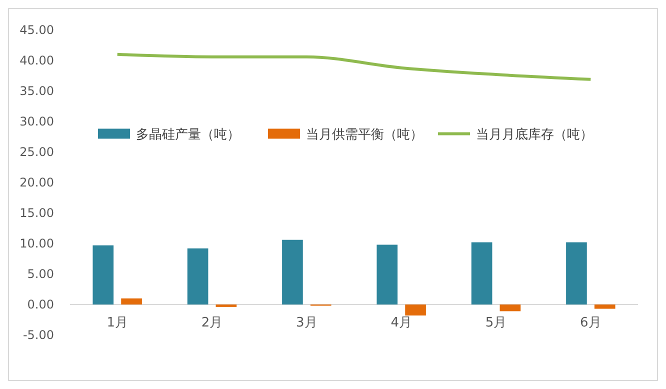 The image size is (666, 389). What do you see at coordinates (37, 30) in the screenshot?
I see `y-tick-label: 45.00` at bounding box center [37, 30].